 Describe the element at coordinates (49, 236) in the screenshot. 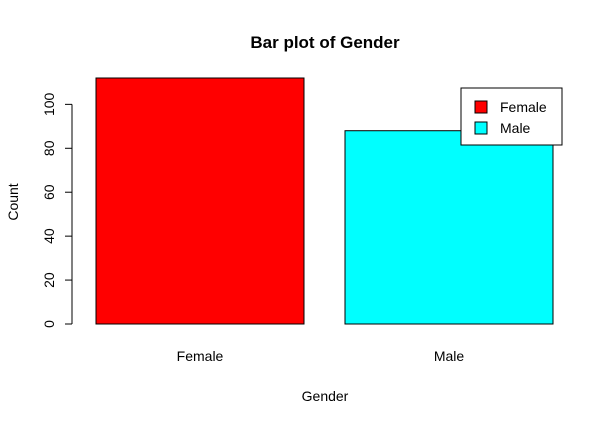

I see `y-tick-label: 40` at that location.